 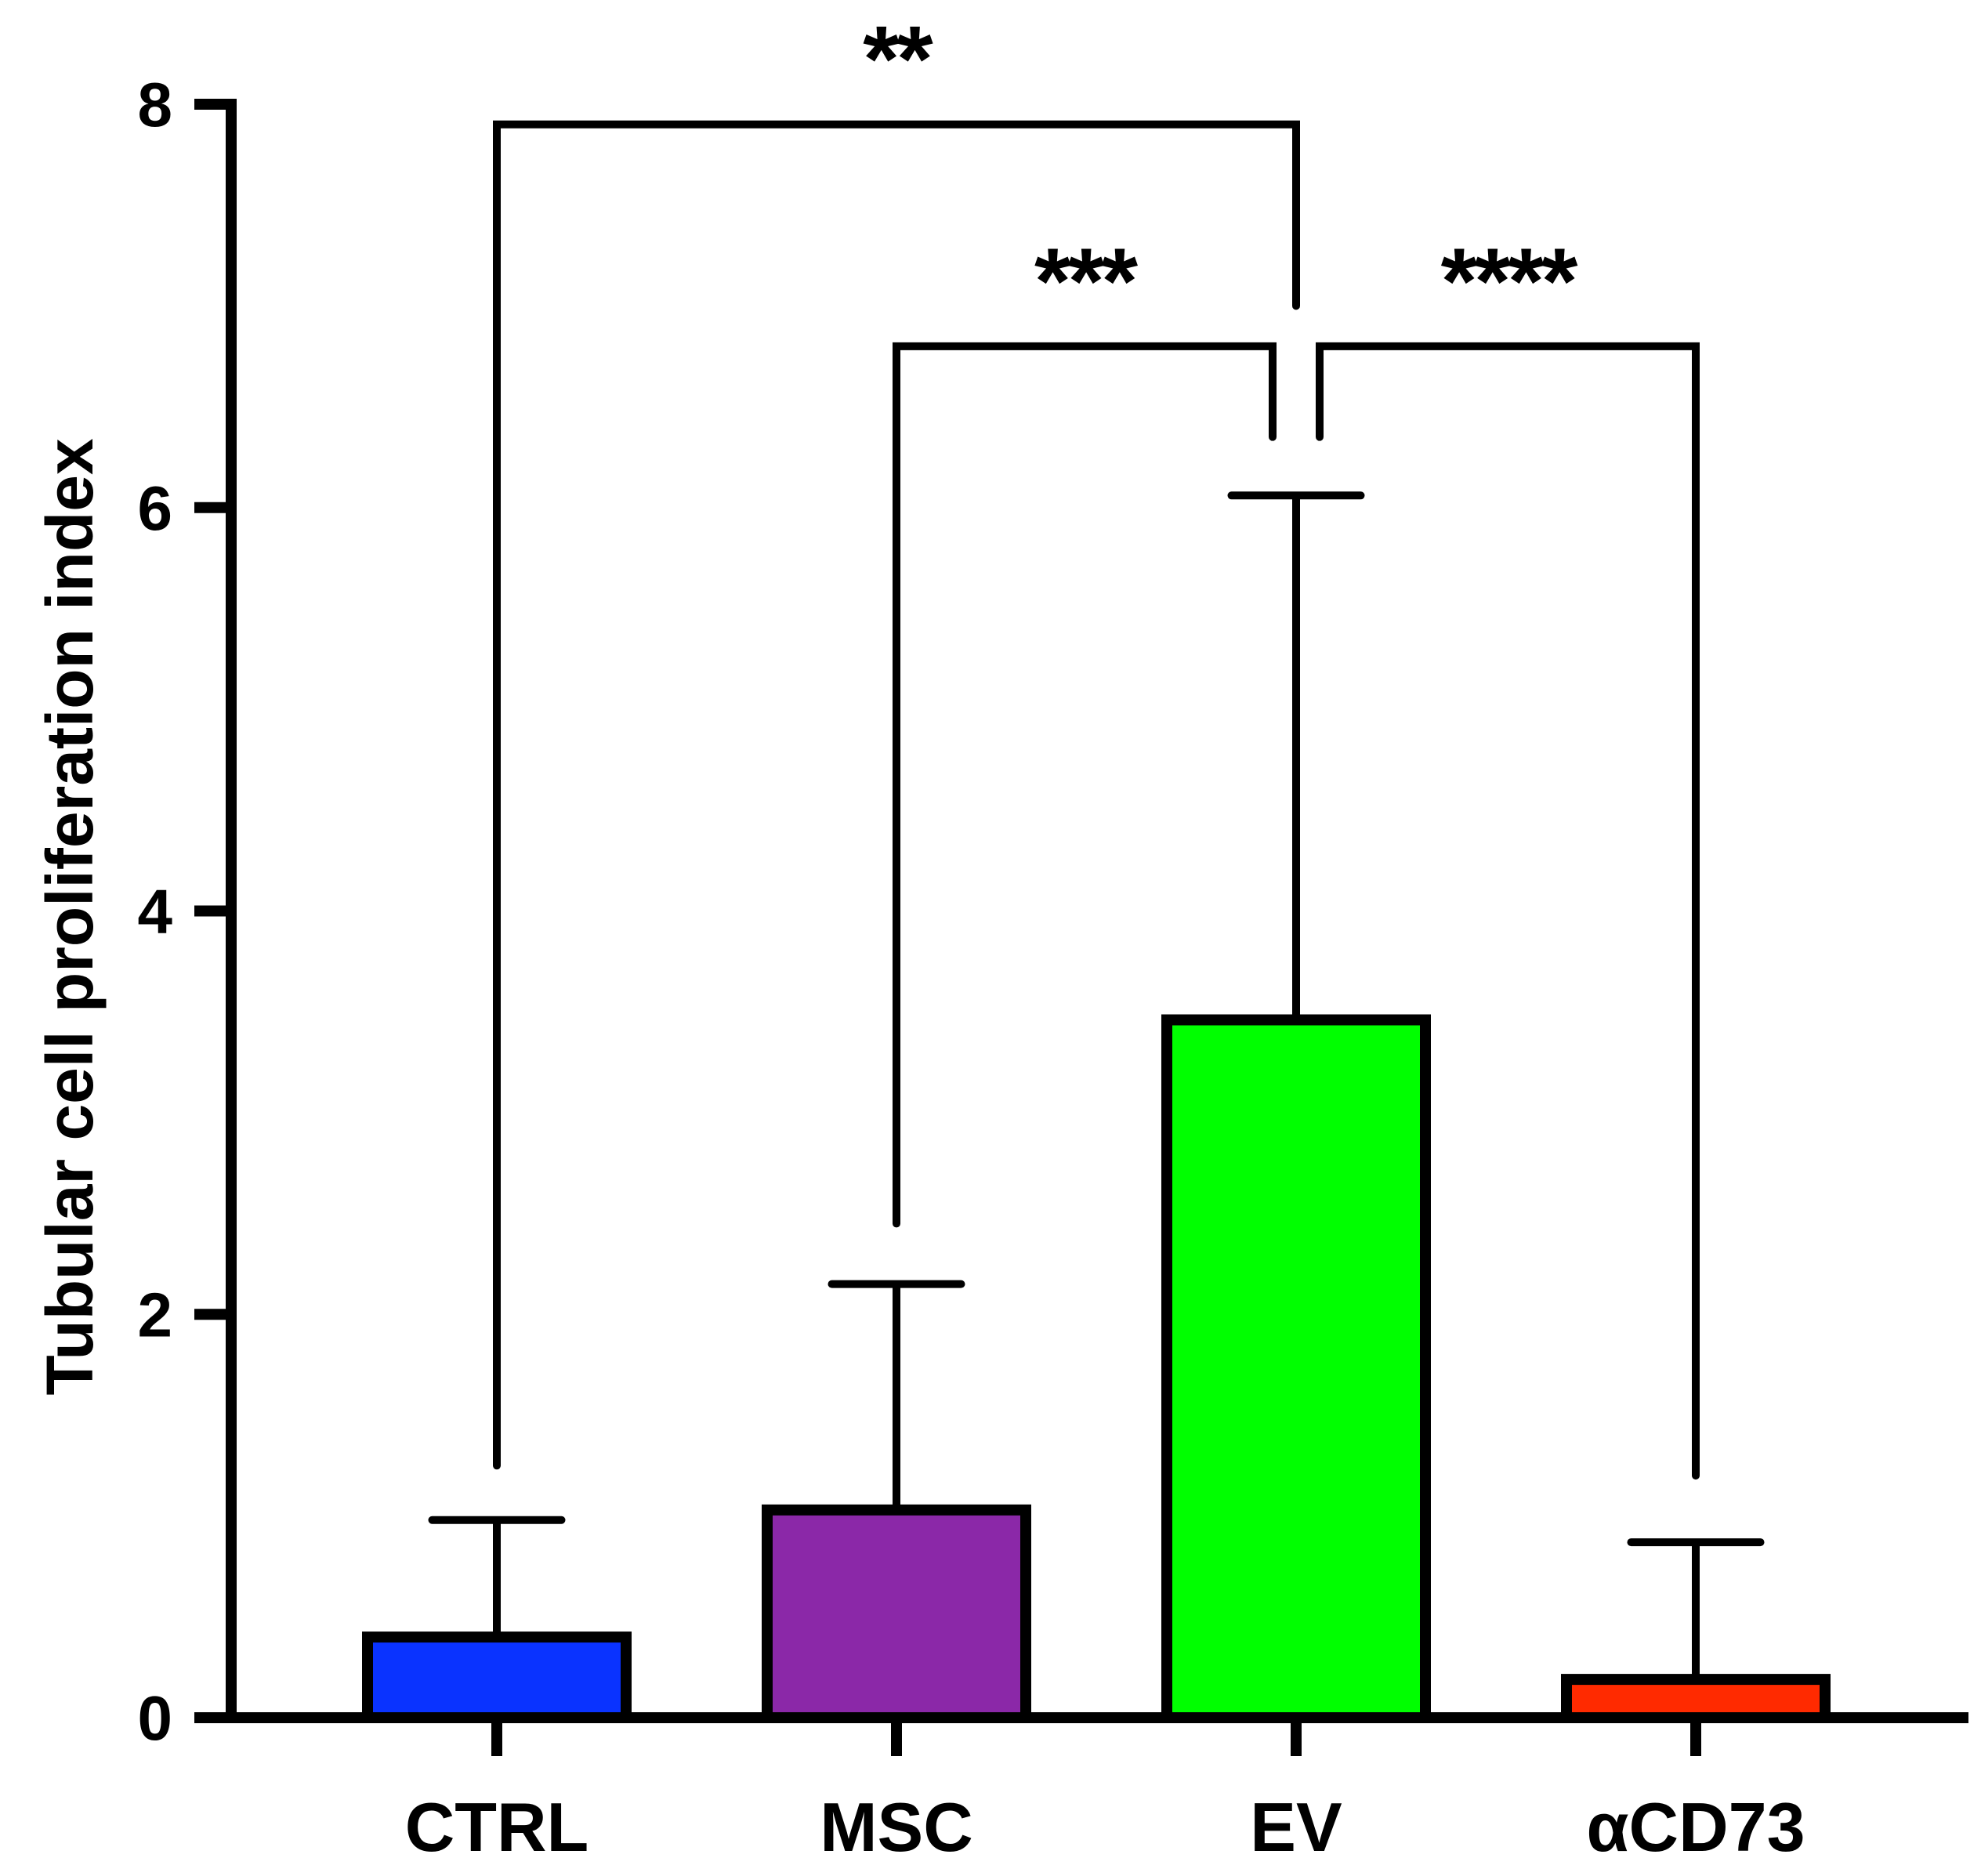 What do you see at coordinates (1296, 1369) in the screenshot?
I see `bar-ev` at bounding box center [1296, 1369].